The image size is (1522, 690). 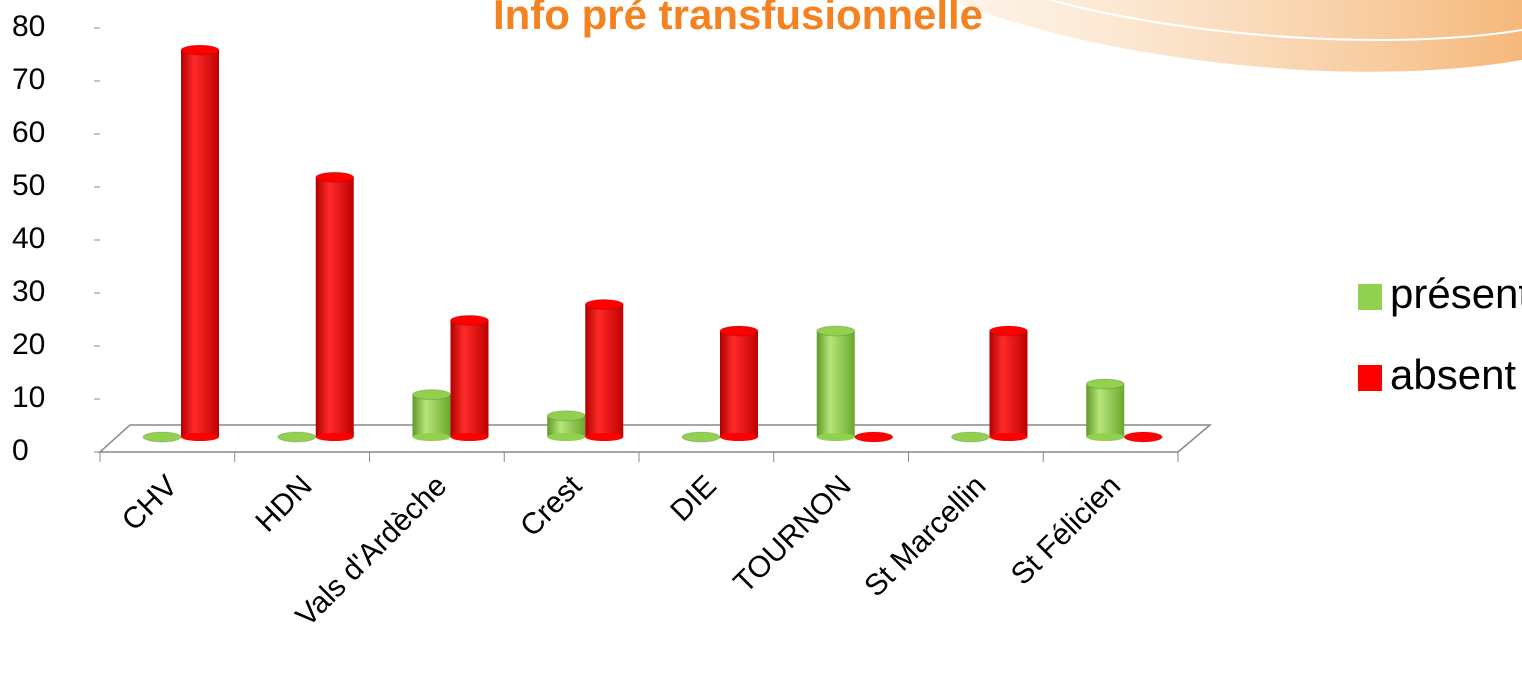 I want to click on y-tick-label: 70, so click(x=28, y=79).